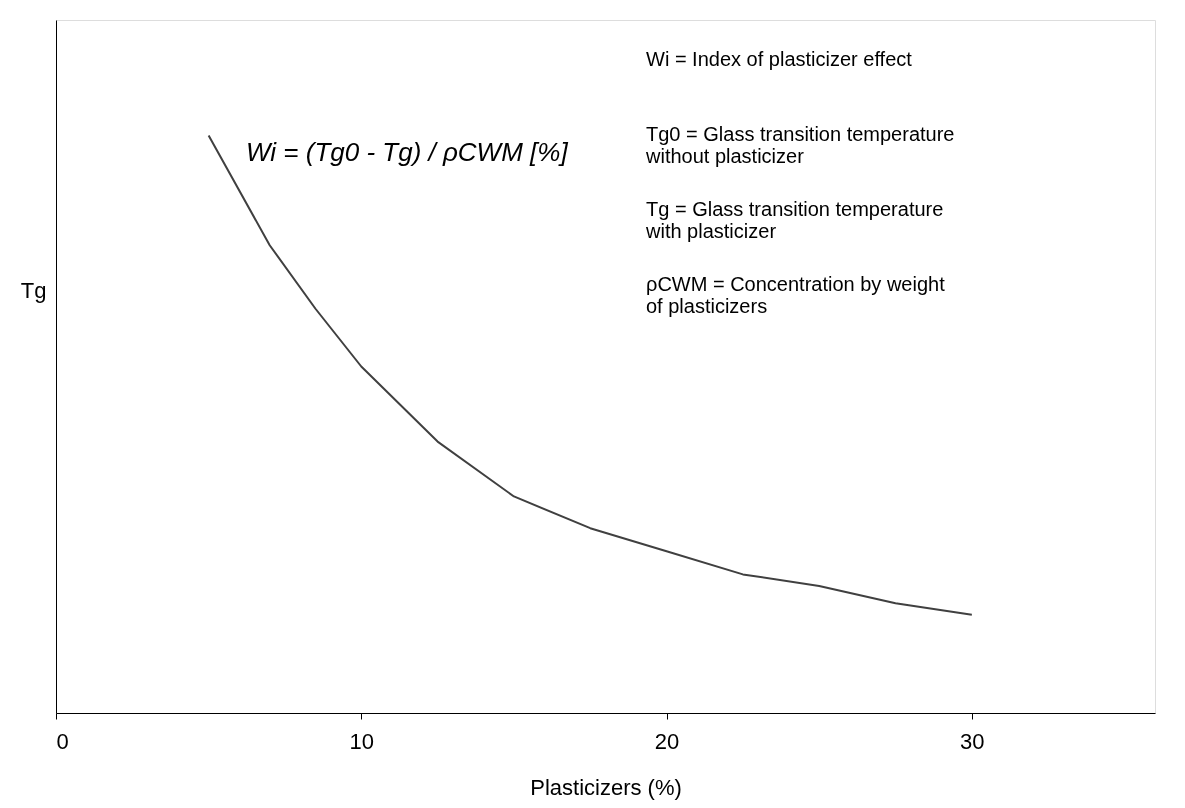 The image size is (1185, 808). I want to click on x-tick-label: 0, so click(62, 741).